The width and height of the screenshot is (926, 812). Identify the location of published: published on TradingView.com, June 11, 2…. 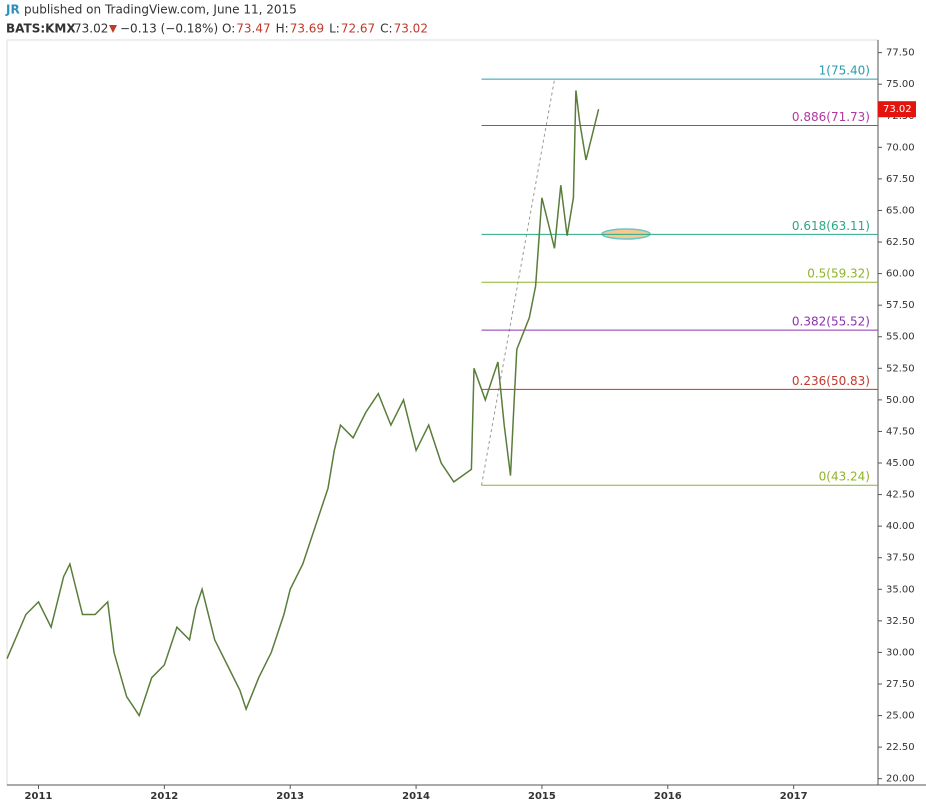
(160, 10).